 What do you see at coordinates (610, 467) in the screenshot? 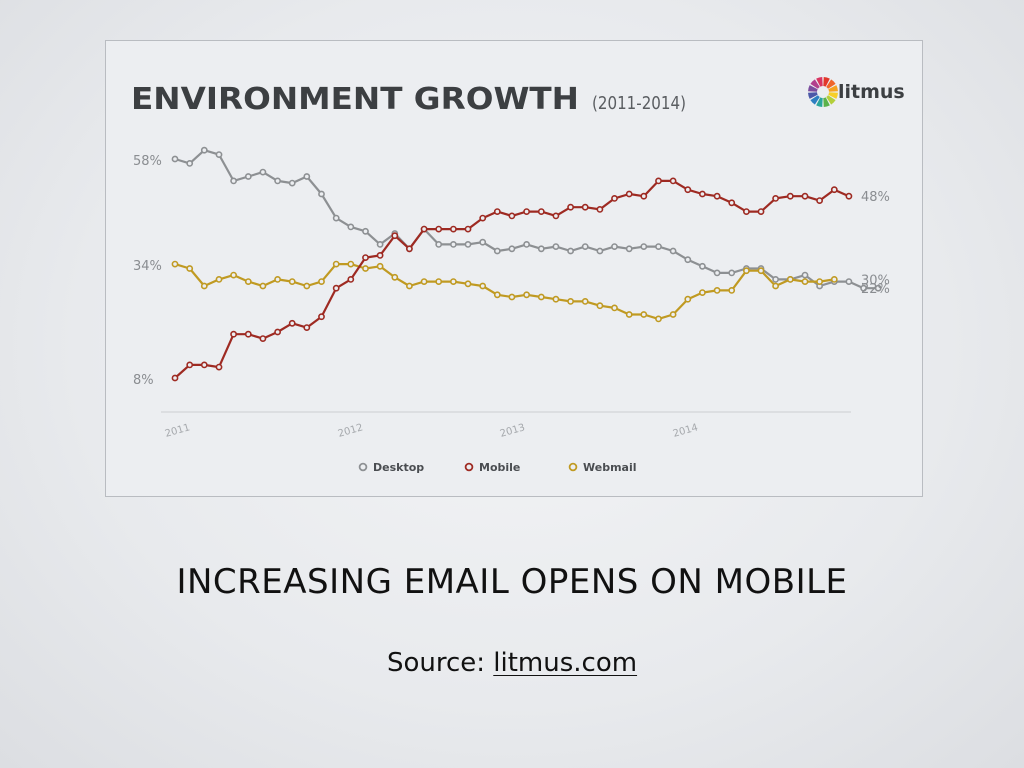
I see `legend-label: Webmail` at bounding box center [610, 467].